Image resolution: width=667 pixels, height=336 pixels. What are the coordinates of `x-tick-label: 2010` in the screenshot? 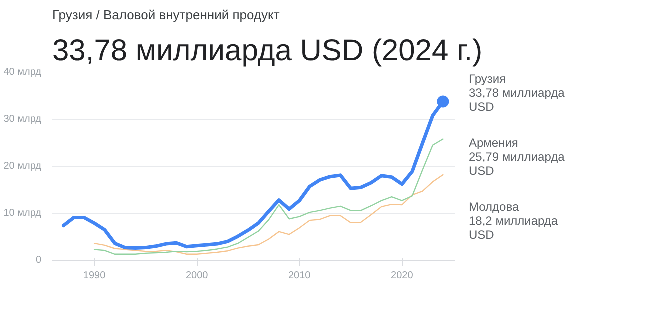 It's located at (300, 276).